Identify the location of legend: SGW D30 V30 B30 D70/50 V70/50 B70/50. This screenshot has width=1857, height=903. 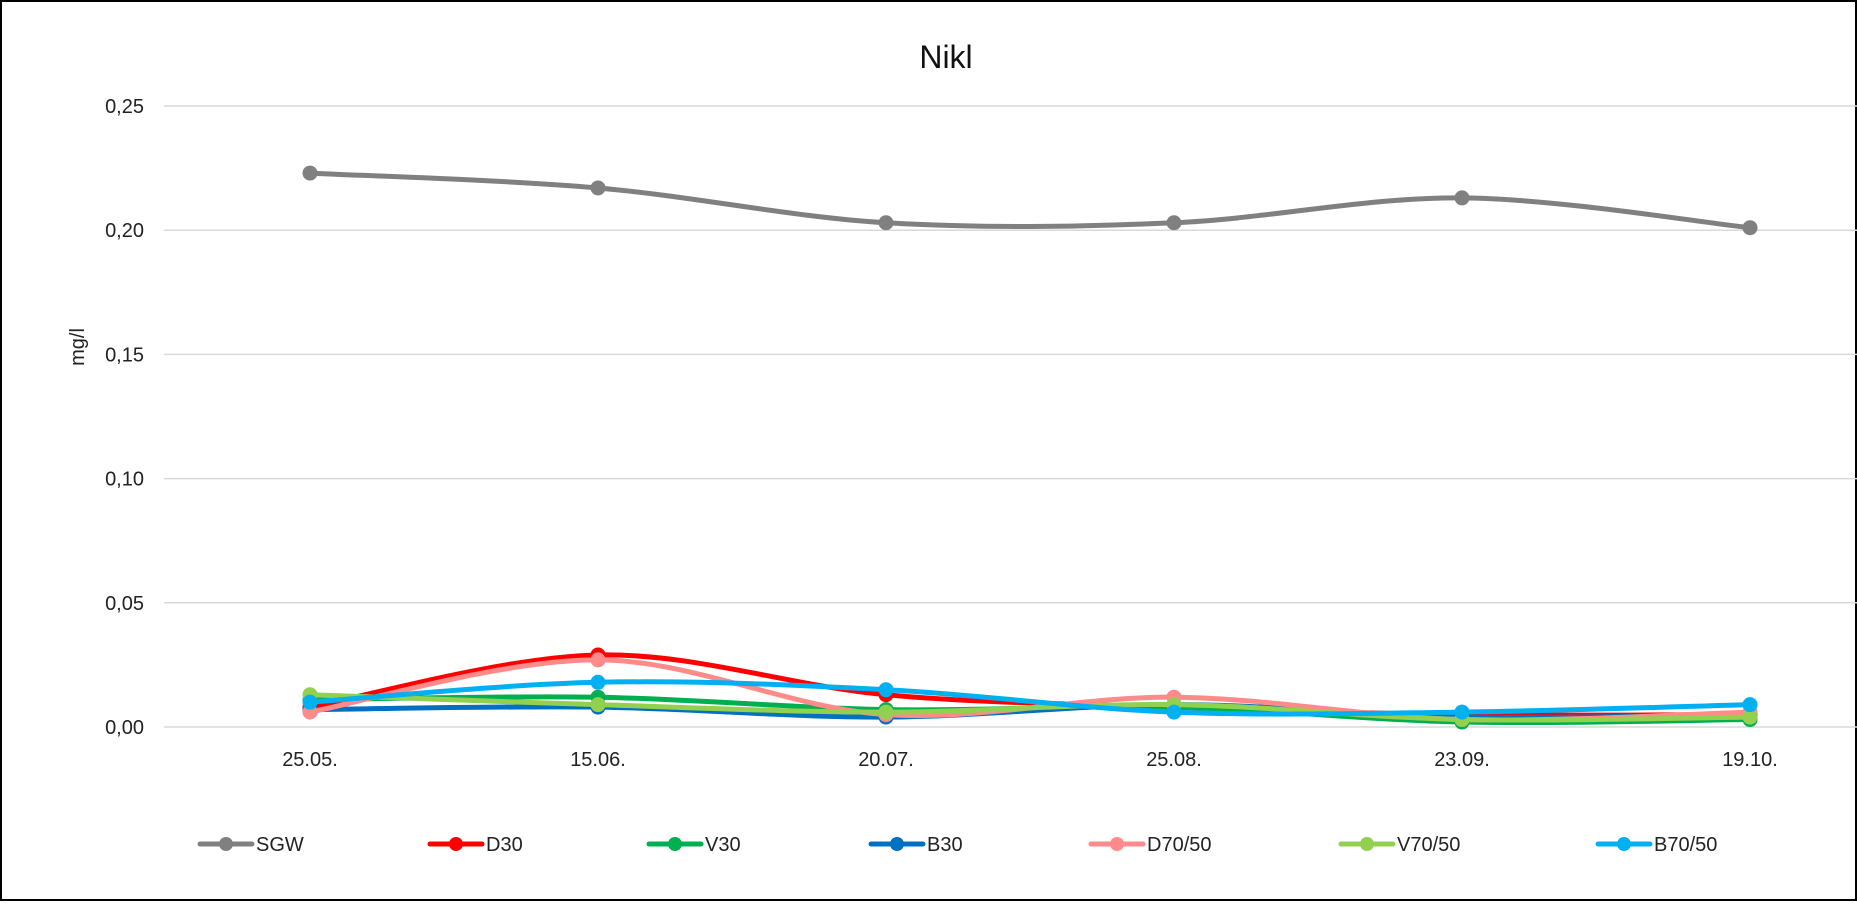
(957, 845).